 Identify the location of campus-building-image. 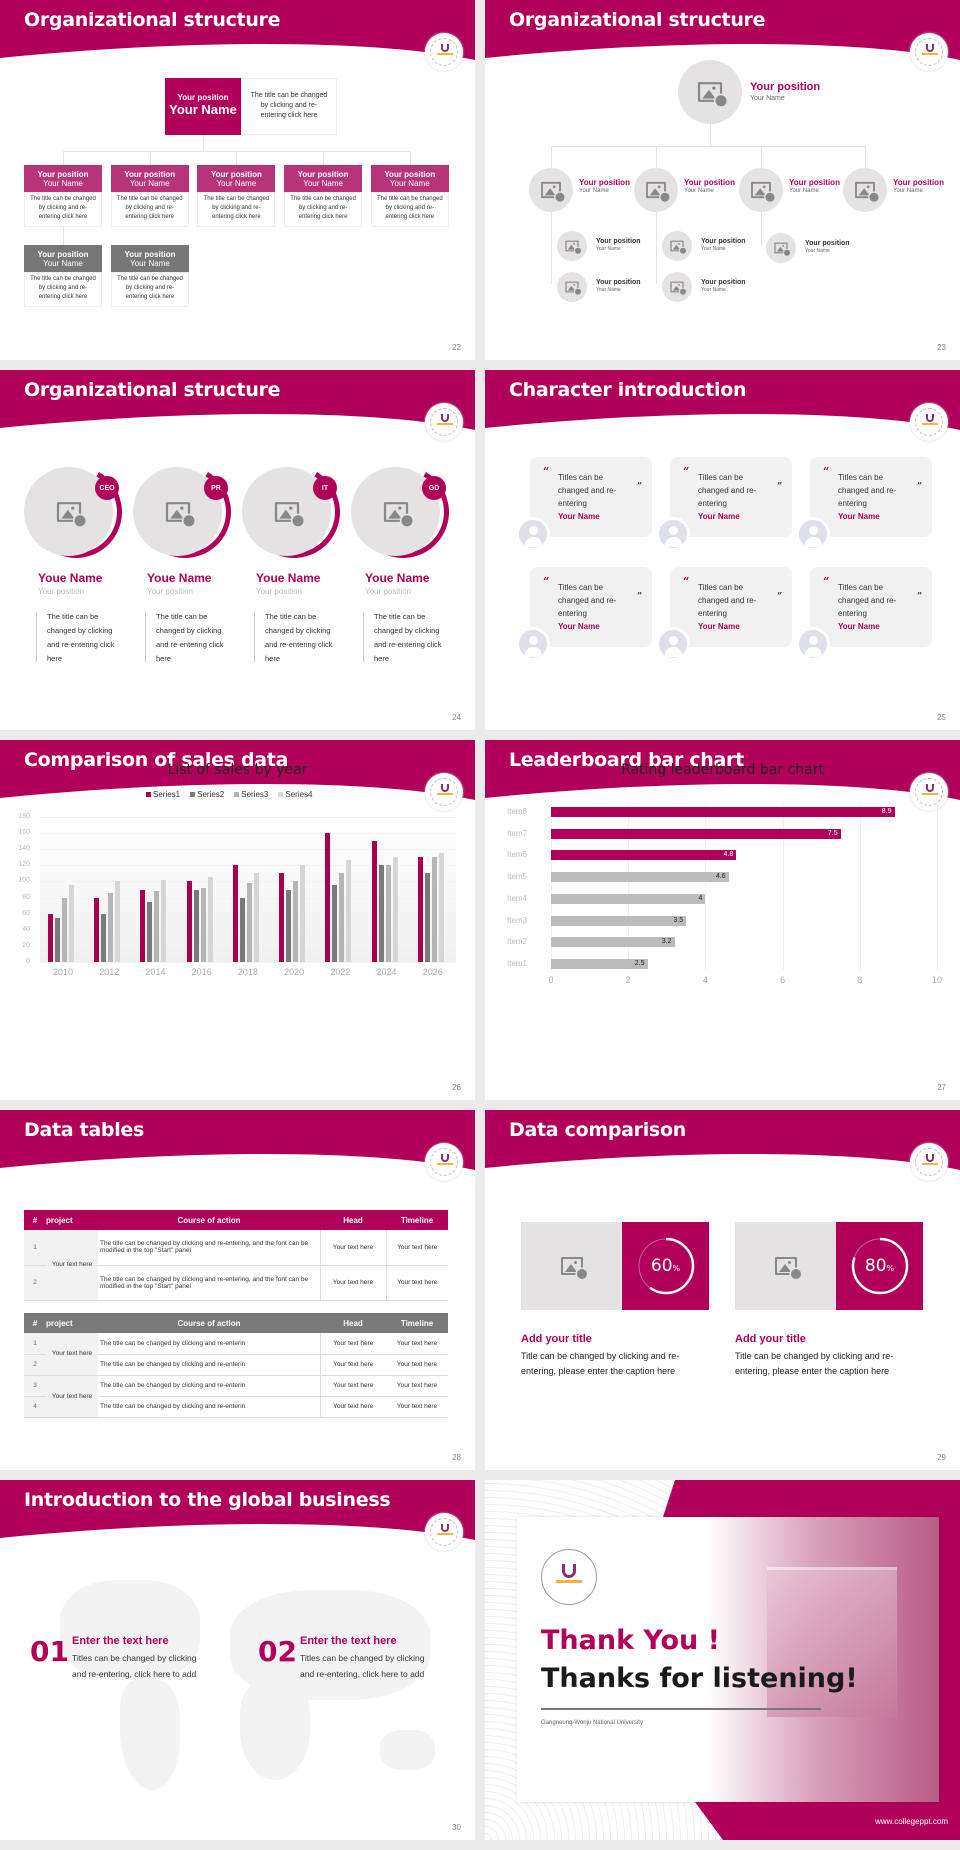
(832, 1642).